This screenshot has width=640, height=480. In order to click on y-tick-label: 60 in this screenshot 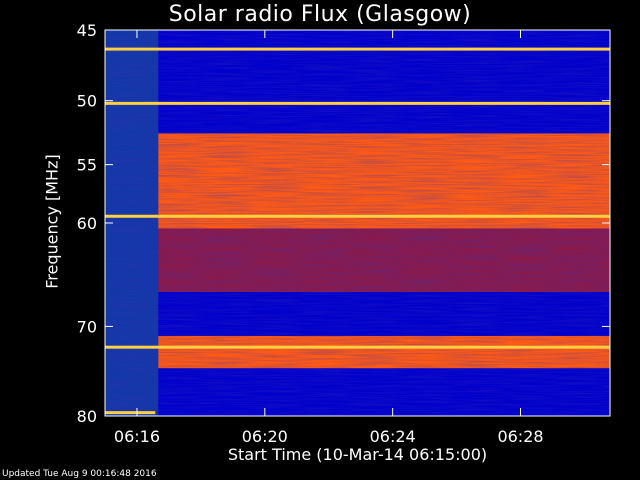, I will do `click(87, 223)`.